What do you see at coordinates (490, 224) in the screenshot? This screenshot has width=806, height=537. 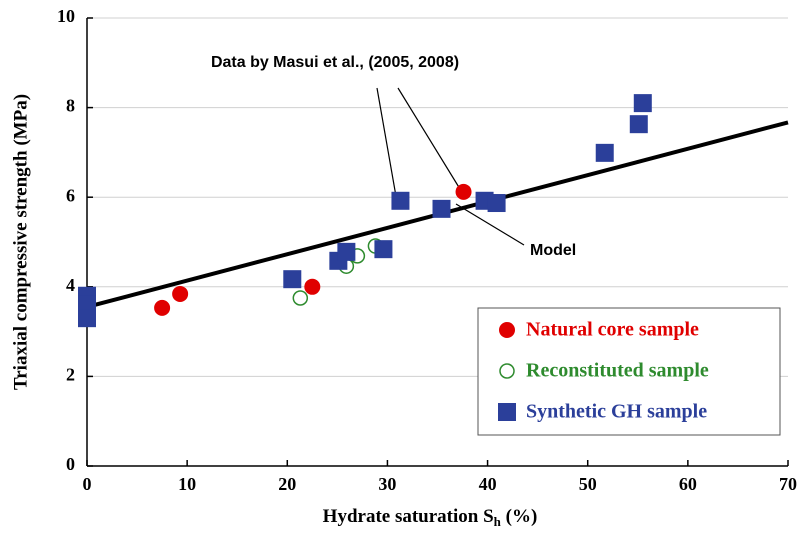 I see `model-pointer` at bounding box center [490, 224].